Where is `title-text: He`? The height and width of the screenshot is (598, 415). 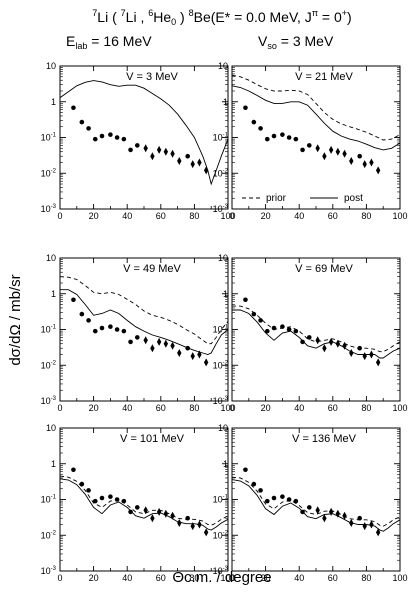
title-text: He is located at coordinates (162, 17).